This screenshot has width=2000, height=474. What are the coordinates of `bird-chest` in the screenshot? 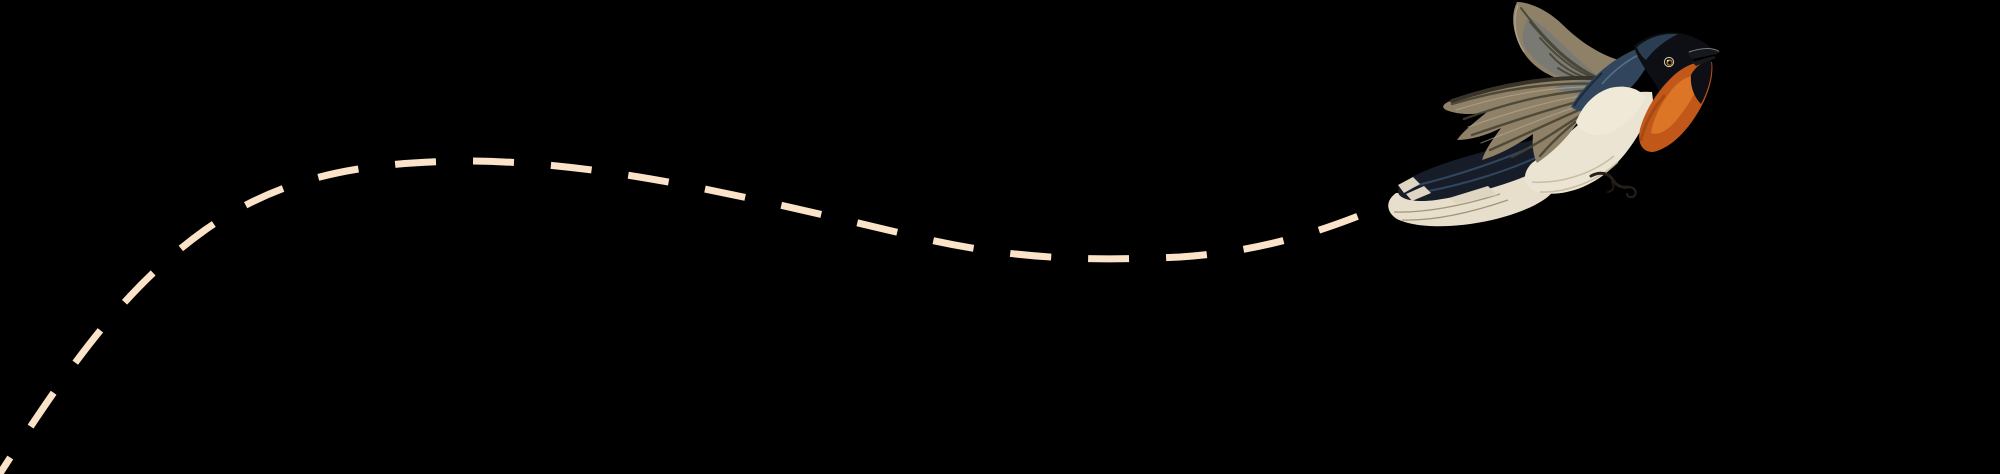 It's located at (1676, 106).